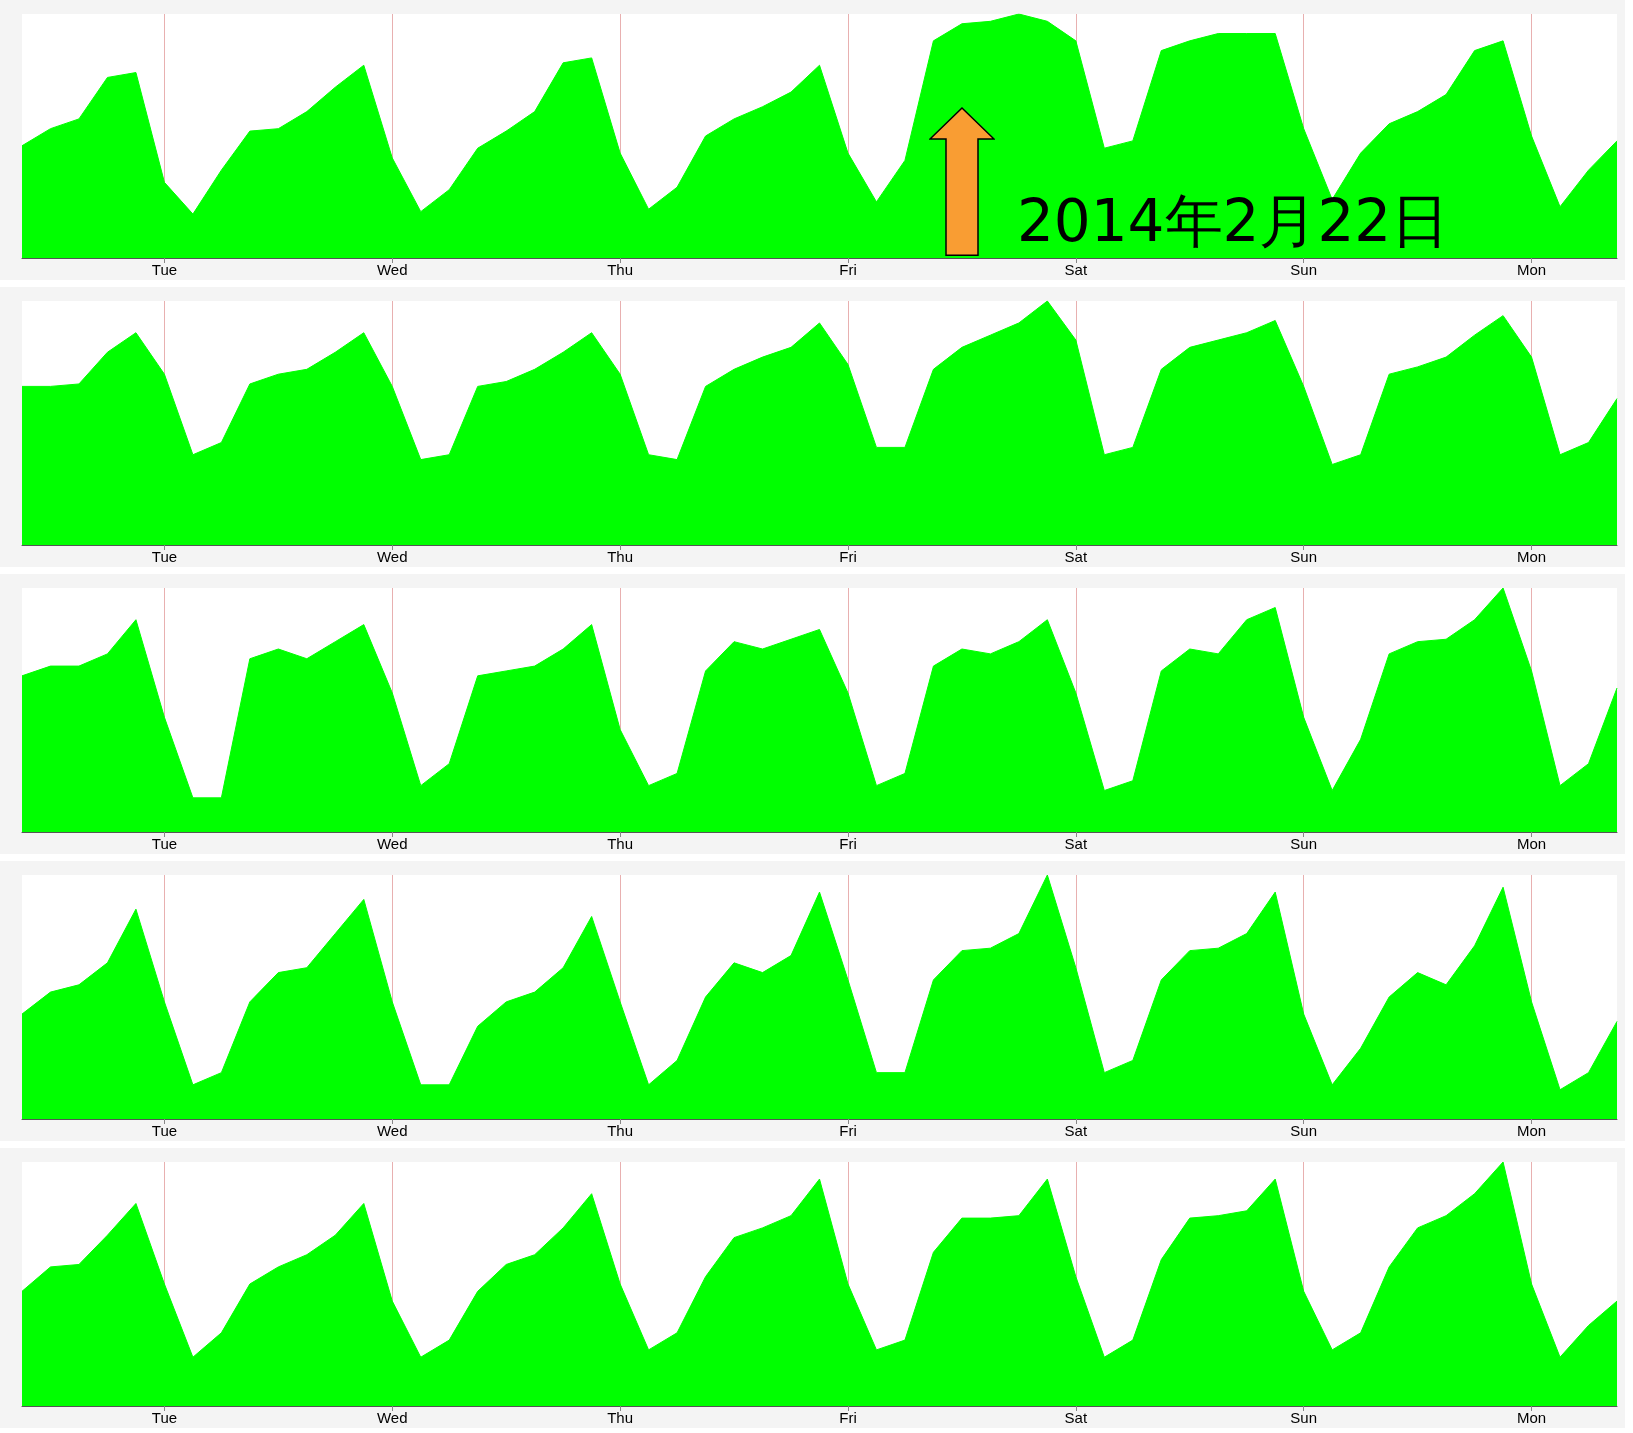 The image size is (1633, 1433). Describe the element at coordinates (1233, 221) in the screenshot. I see `annotation: 2014年2月22日` at that location.